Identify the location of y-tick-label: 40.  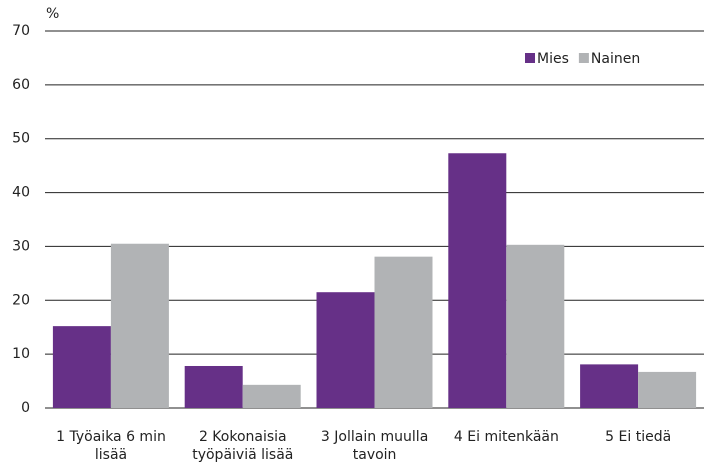
(21, 193).